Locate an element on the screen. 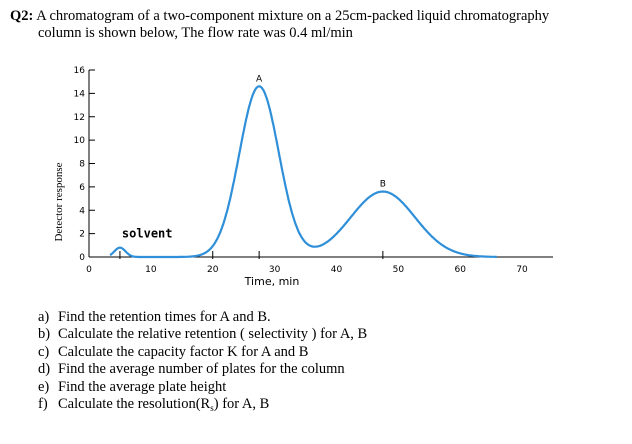  part-text: Calculate the resolution(Rs) for A, B is located at coordinates (164, 405).